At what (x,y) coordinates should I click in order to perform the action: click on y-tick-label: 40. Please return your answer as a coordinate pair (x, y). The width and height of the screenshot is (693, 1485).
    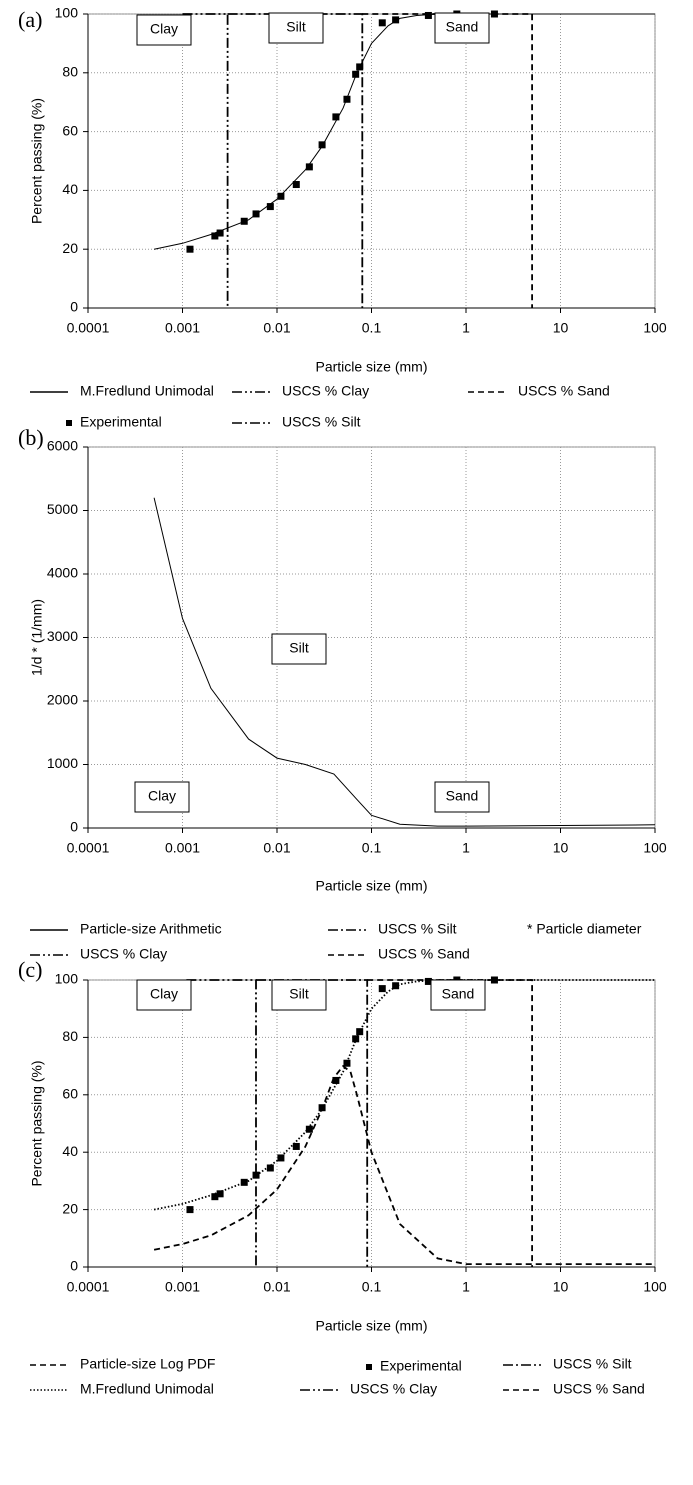
    Looking at the image, I should click on (70, 1151).